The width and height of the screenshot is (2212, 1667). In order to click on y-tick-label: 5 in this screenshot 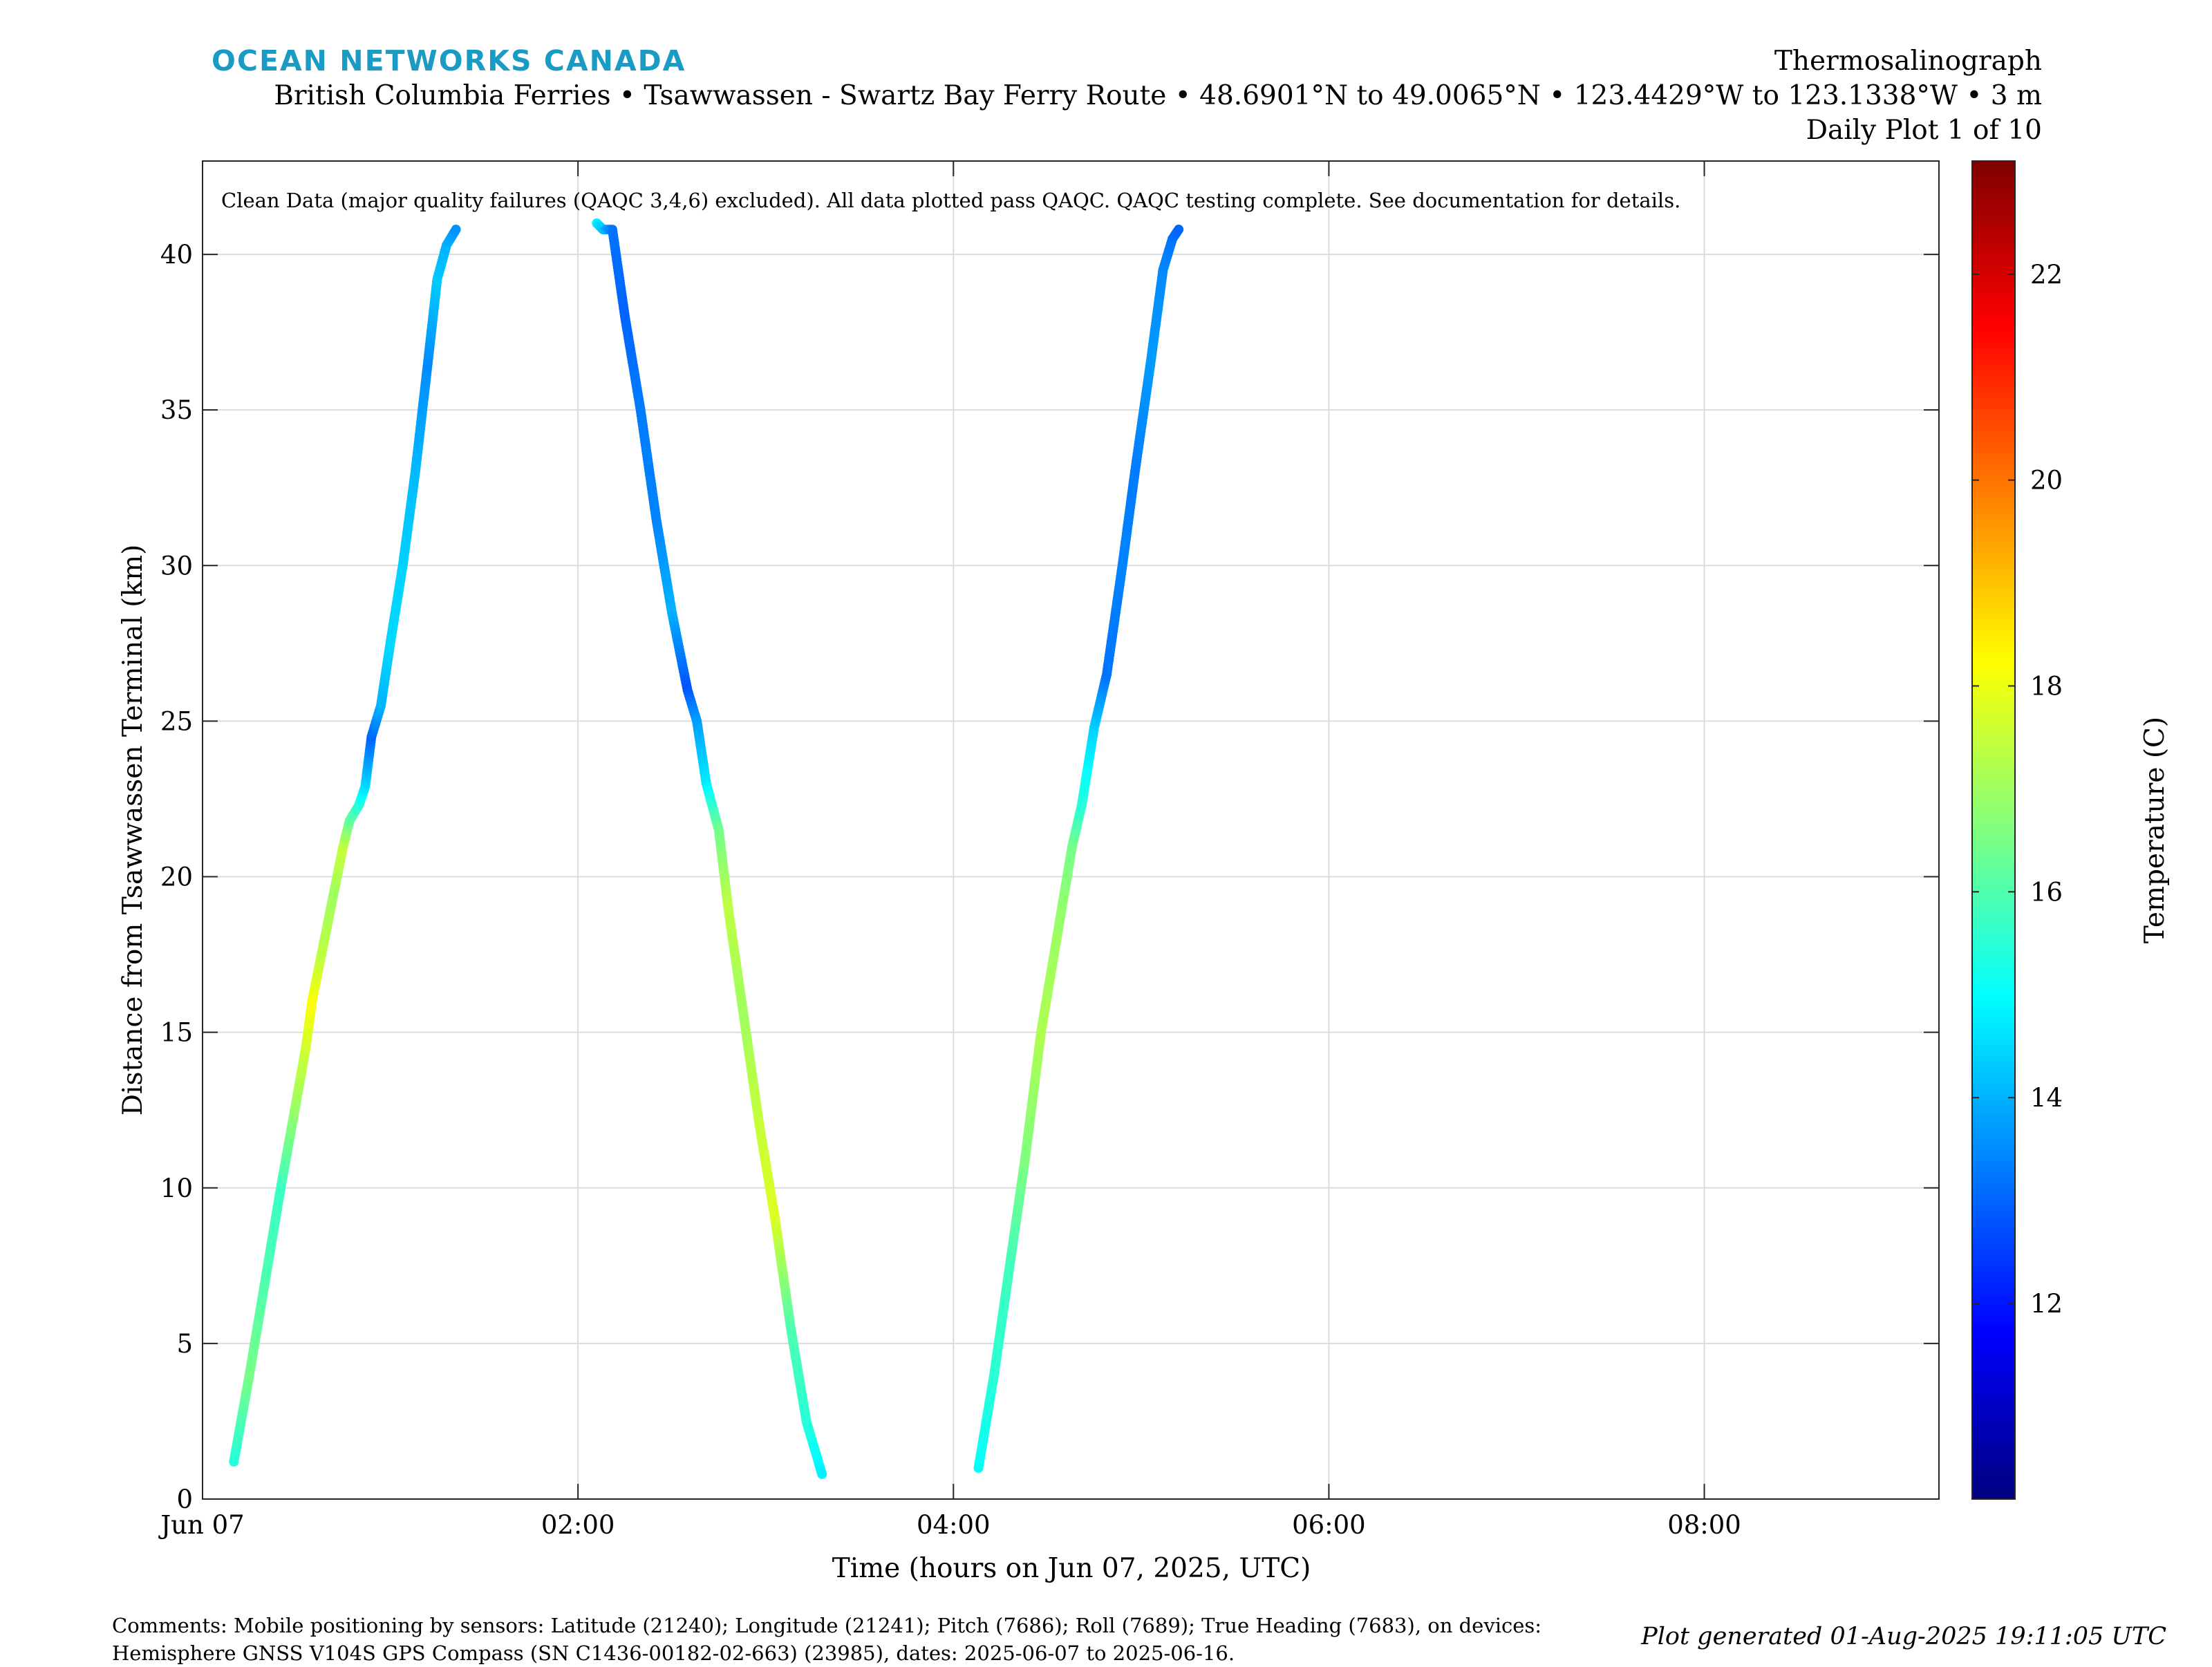, I will do `click(184, 1344)`.